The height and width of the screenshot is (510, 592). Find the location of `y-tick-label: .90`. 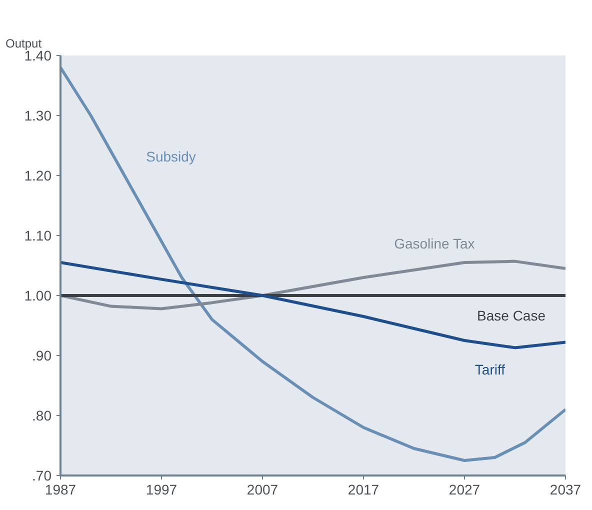

y-tick-label: .90 is located at coordinates (42, 356).